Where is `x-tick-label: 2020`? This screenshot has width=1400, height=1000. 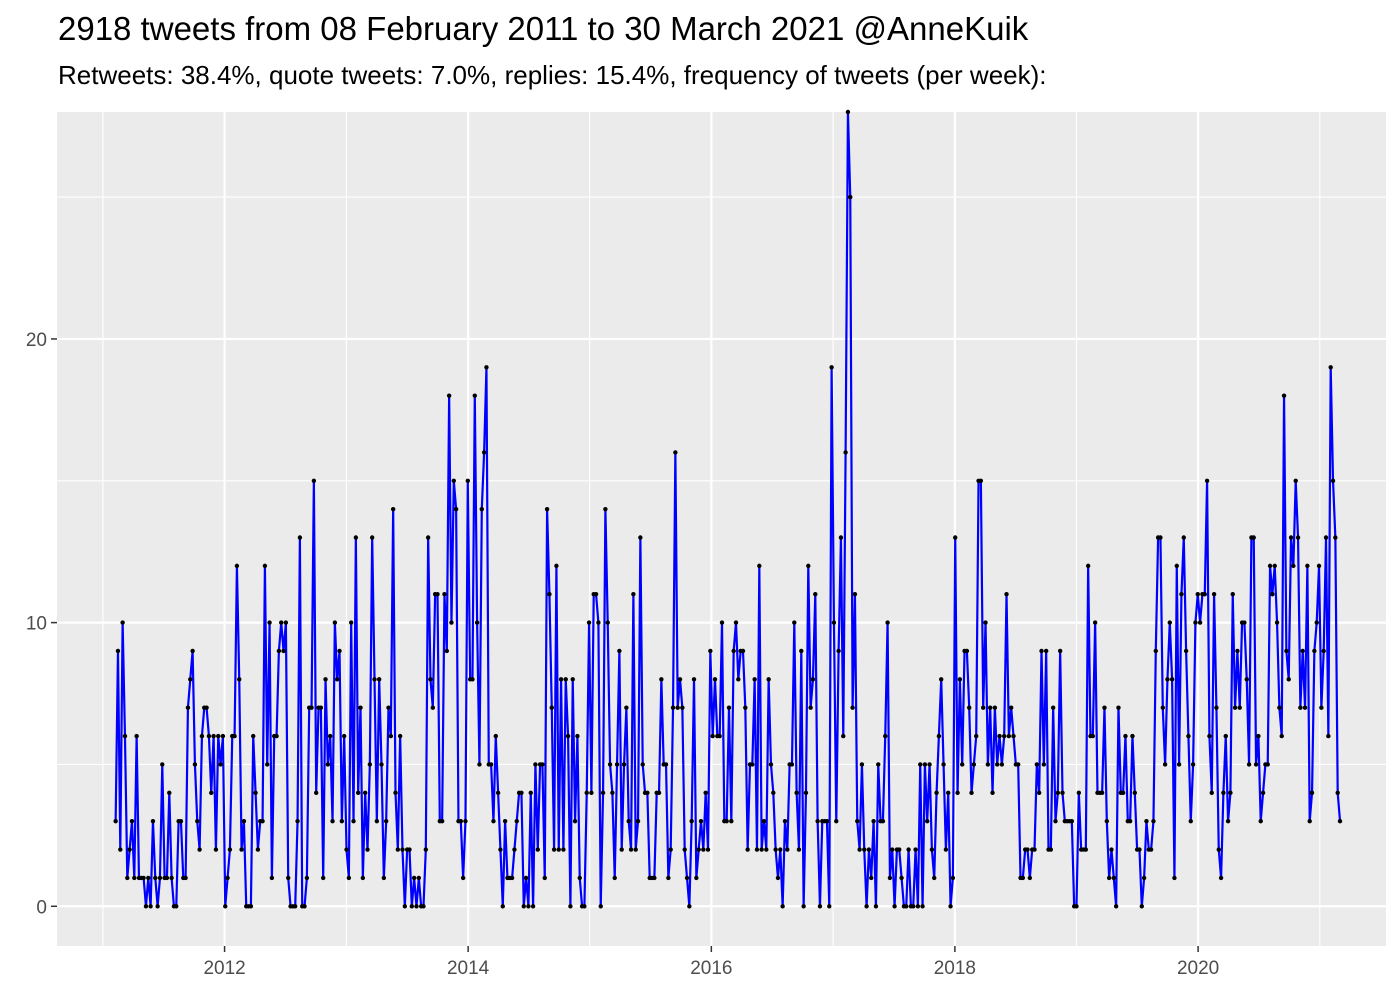 x-tick-label: 2020 is located at coordinates (1198, 968).